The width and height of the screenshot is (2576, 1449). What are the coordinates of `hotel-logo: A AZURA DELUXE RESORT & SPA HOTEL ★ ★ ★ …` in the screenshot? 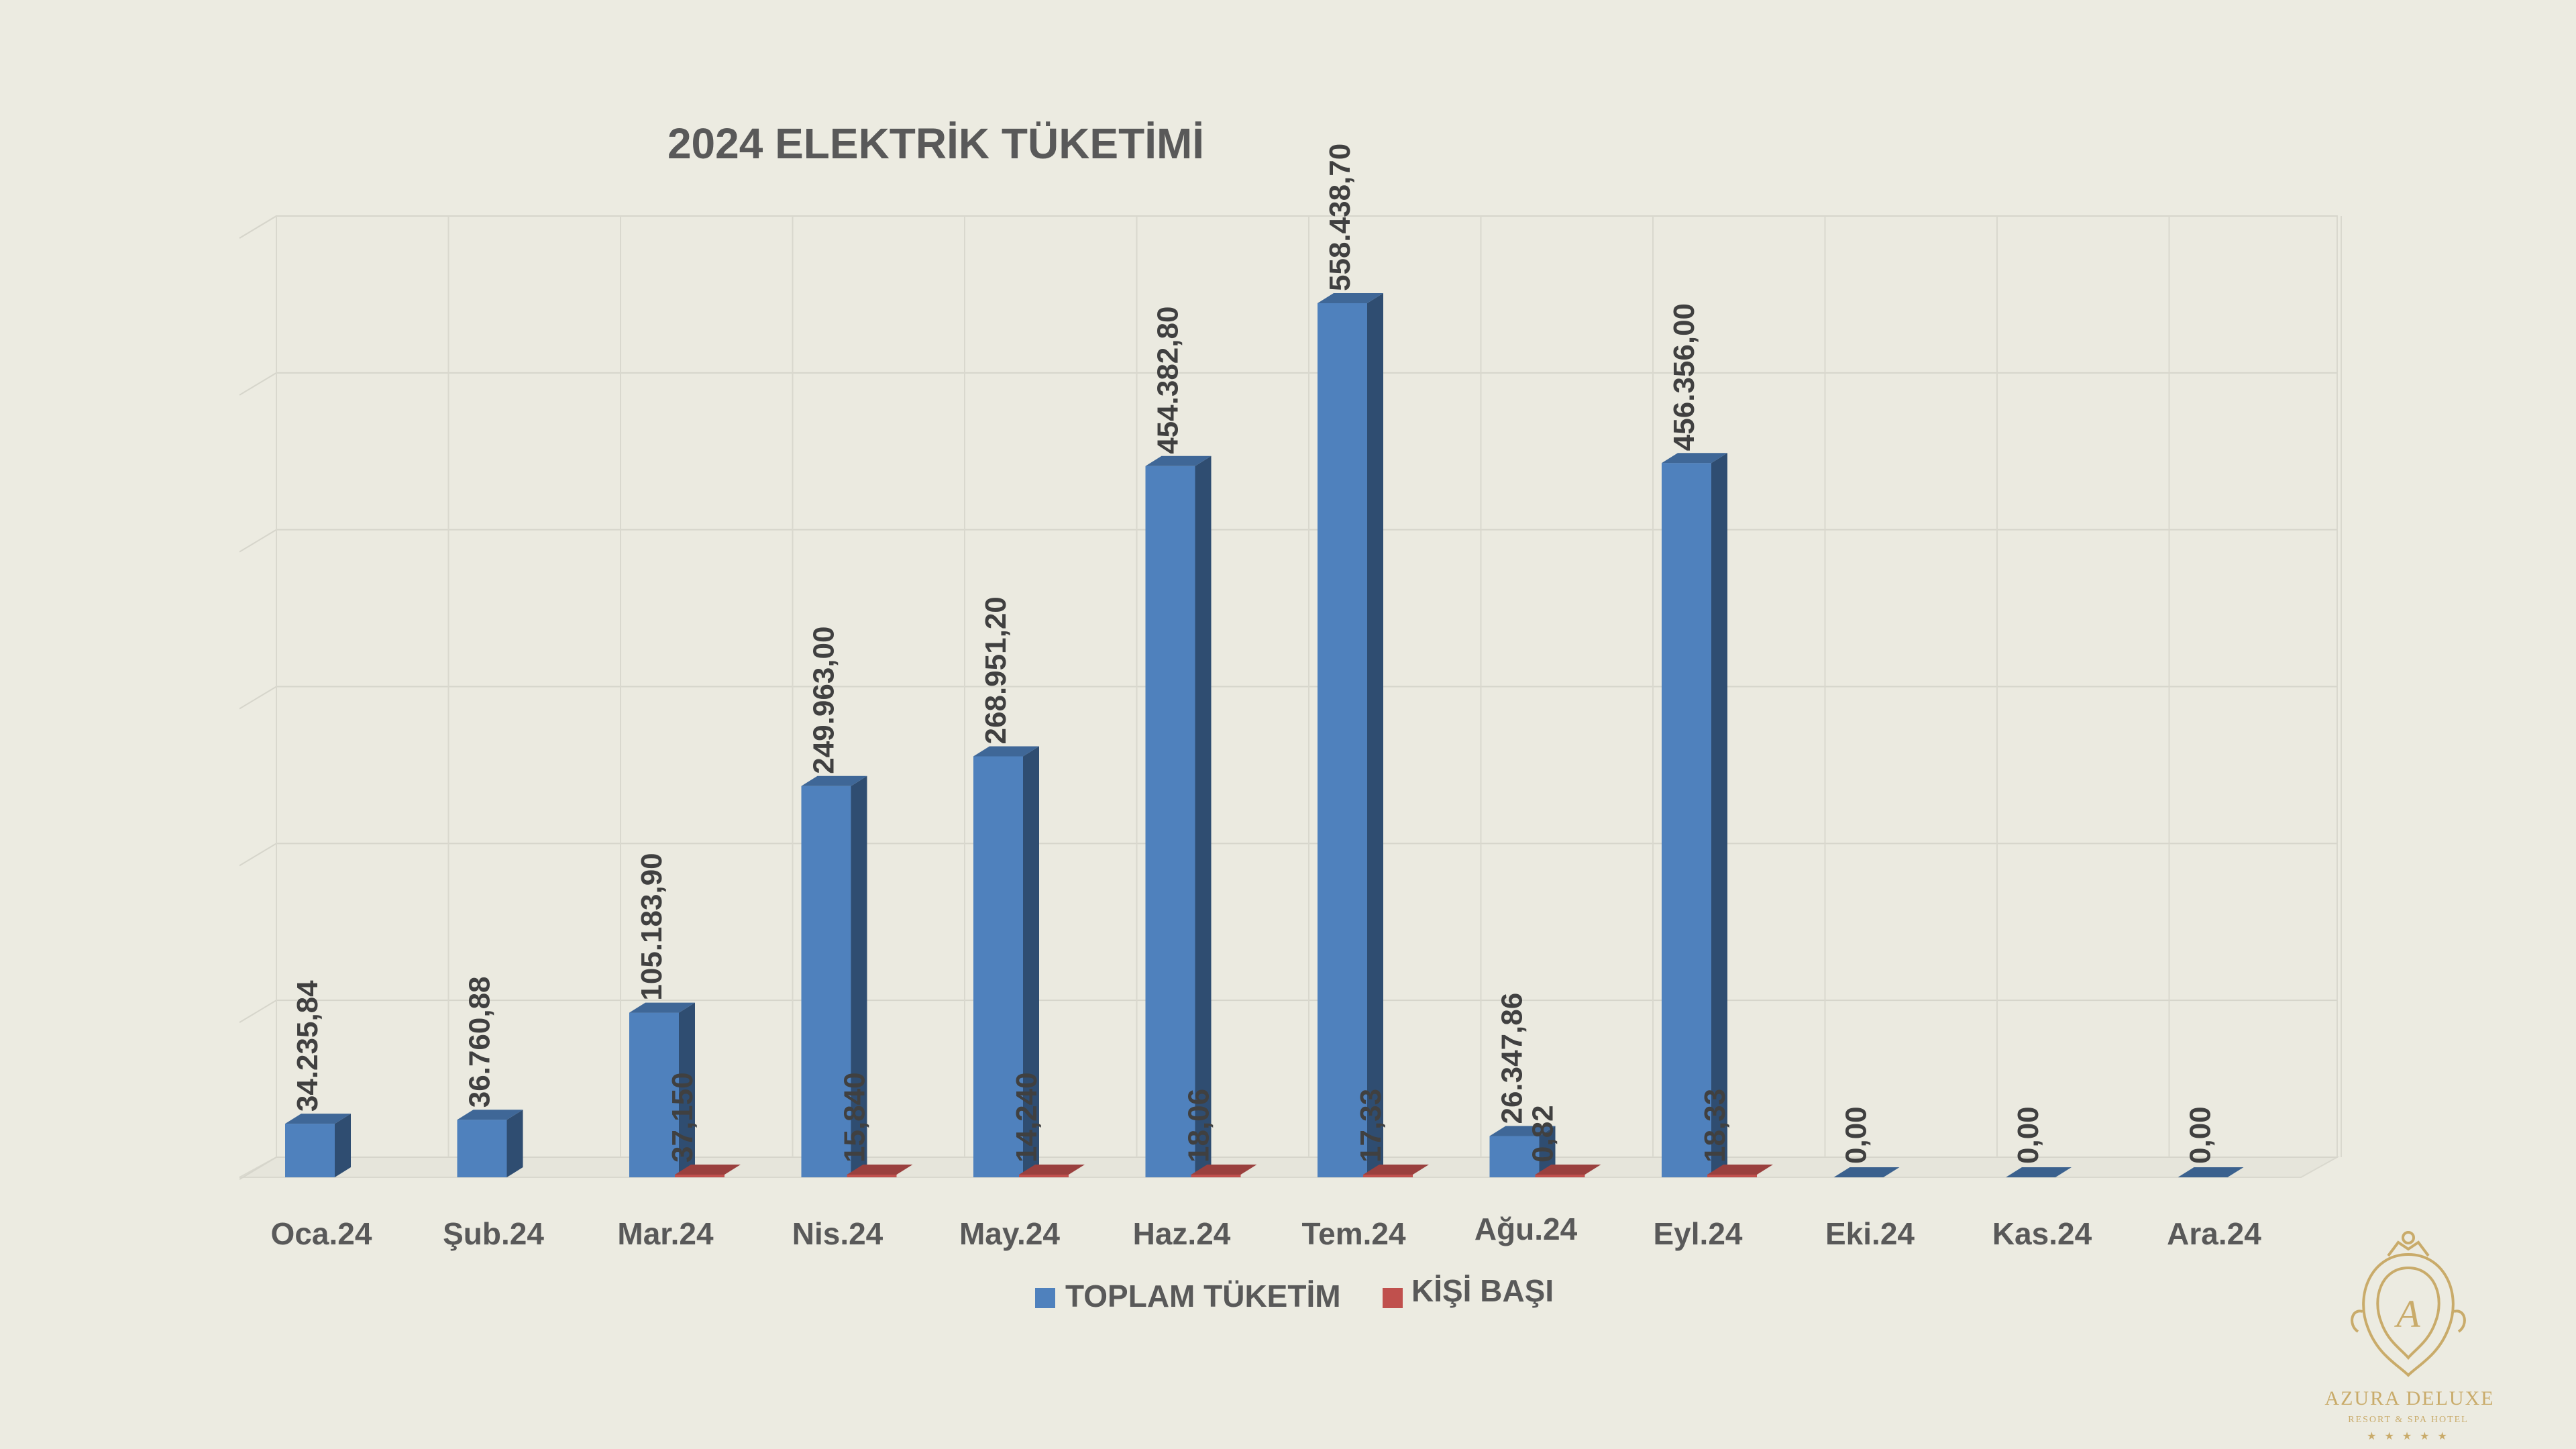 It's located at (2409, 1336).